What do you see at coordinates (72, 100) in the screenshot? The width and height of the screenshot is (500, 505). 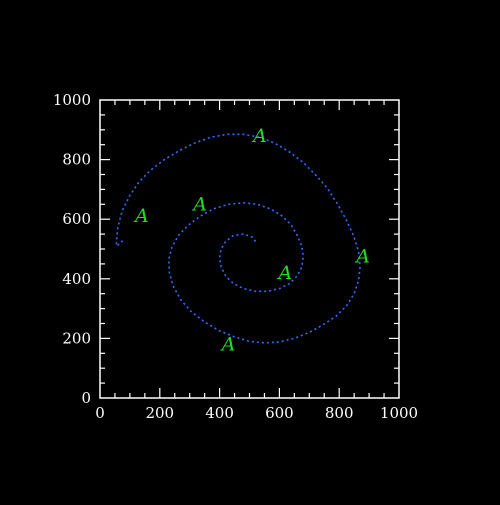 I see `y-tick-label: 1000` at bounding box center [72, 100].